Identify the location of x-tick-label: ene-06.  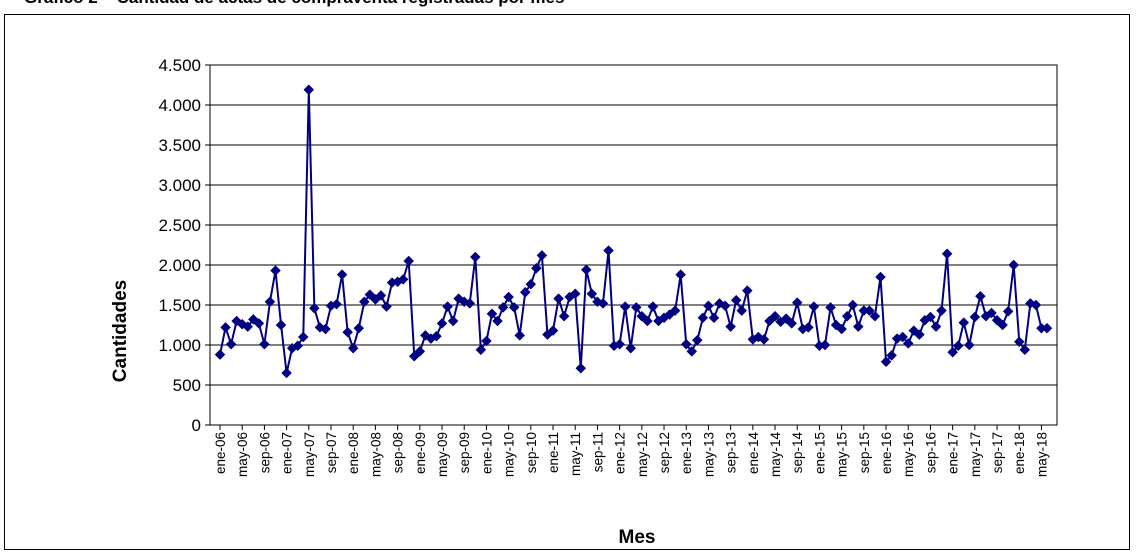
(220, 453).